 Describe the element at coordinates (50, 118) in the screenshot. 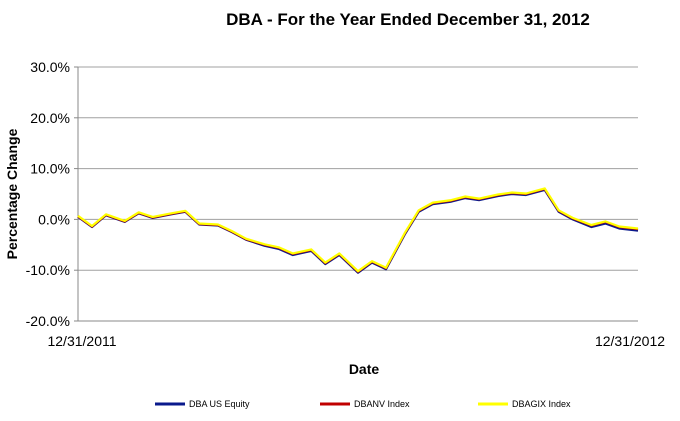

I see `y-tick-label-1: 20.0%` at that location.